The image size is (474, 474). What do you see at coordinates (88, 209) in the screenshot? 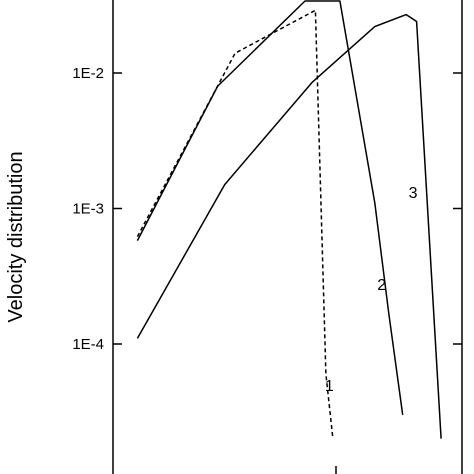
I see `y-tick-label: 1E-3` at bounding box center [88, 209].